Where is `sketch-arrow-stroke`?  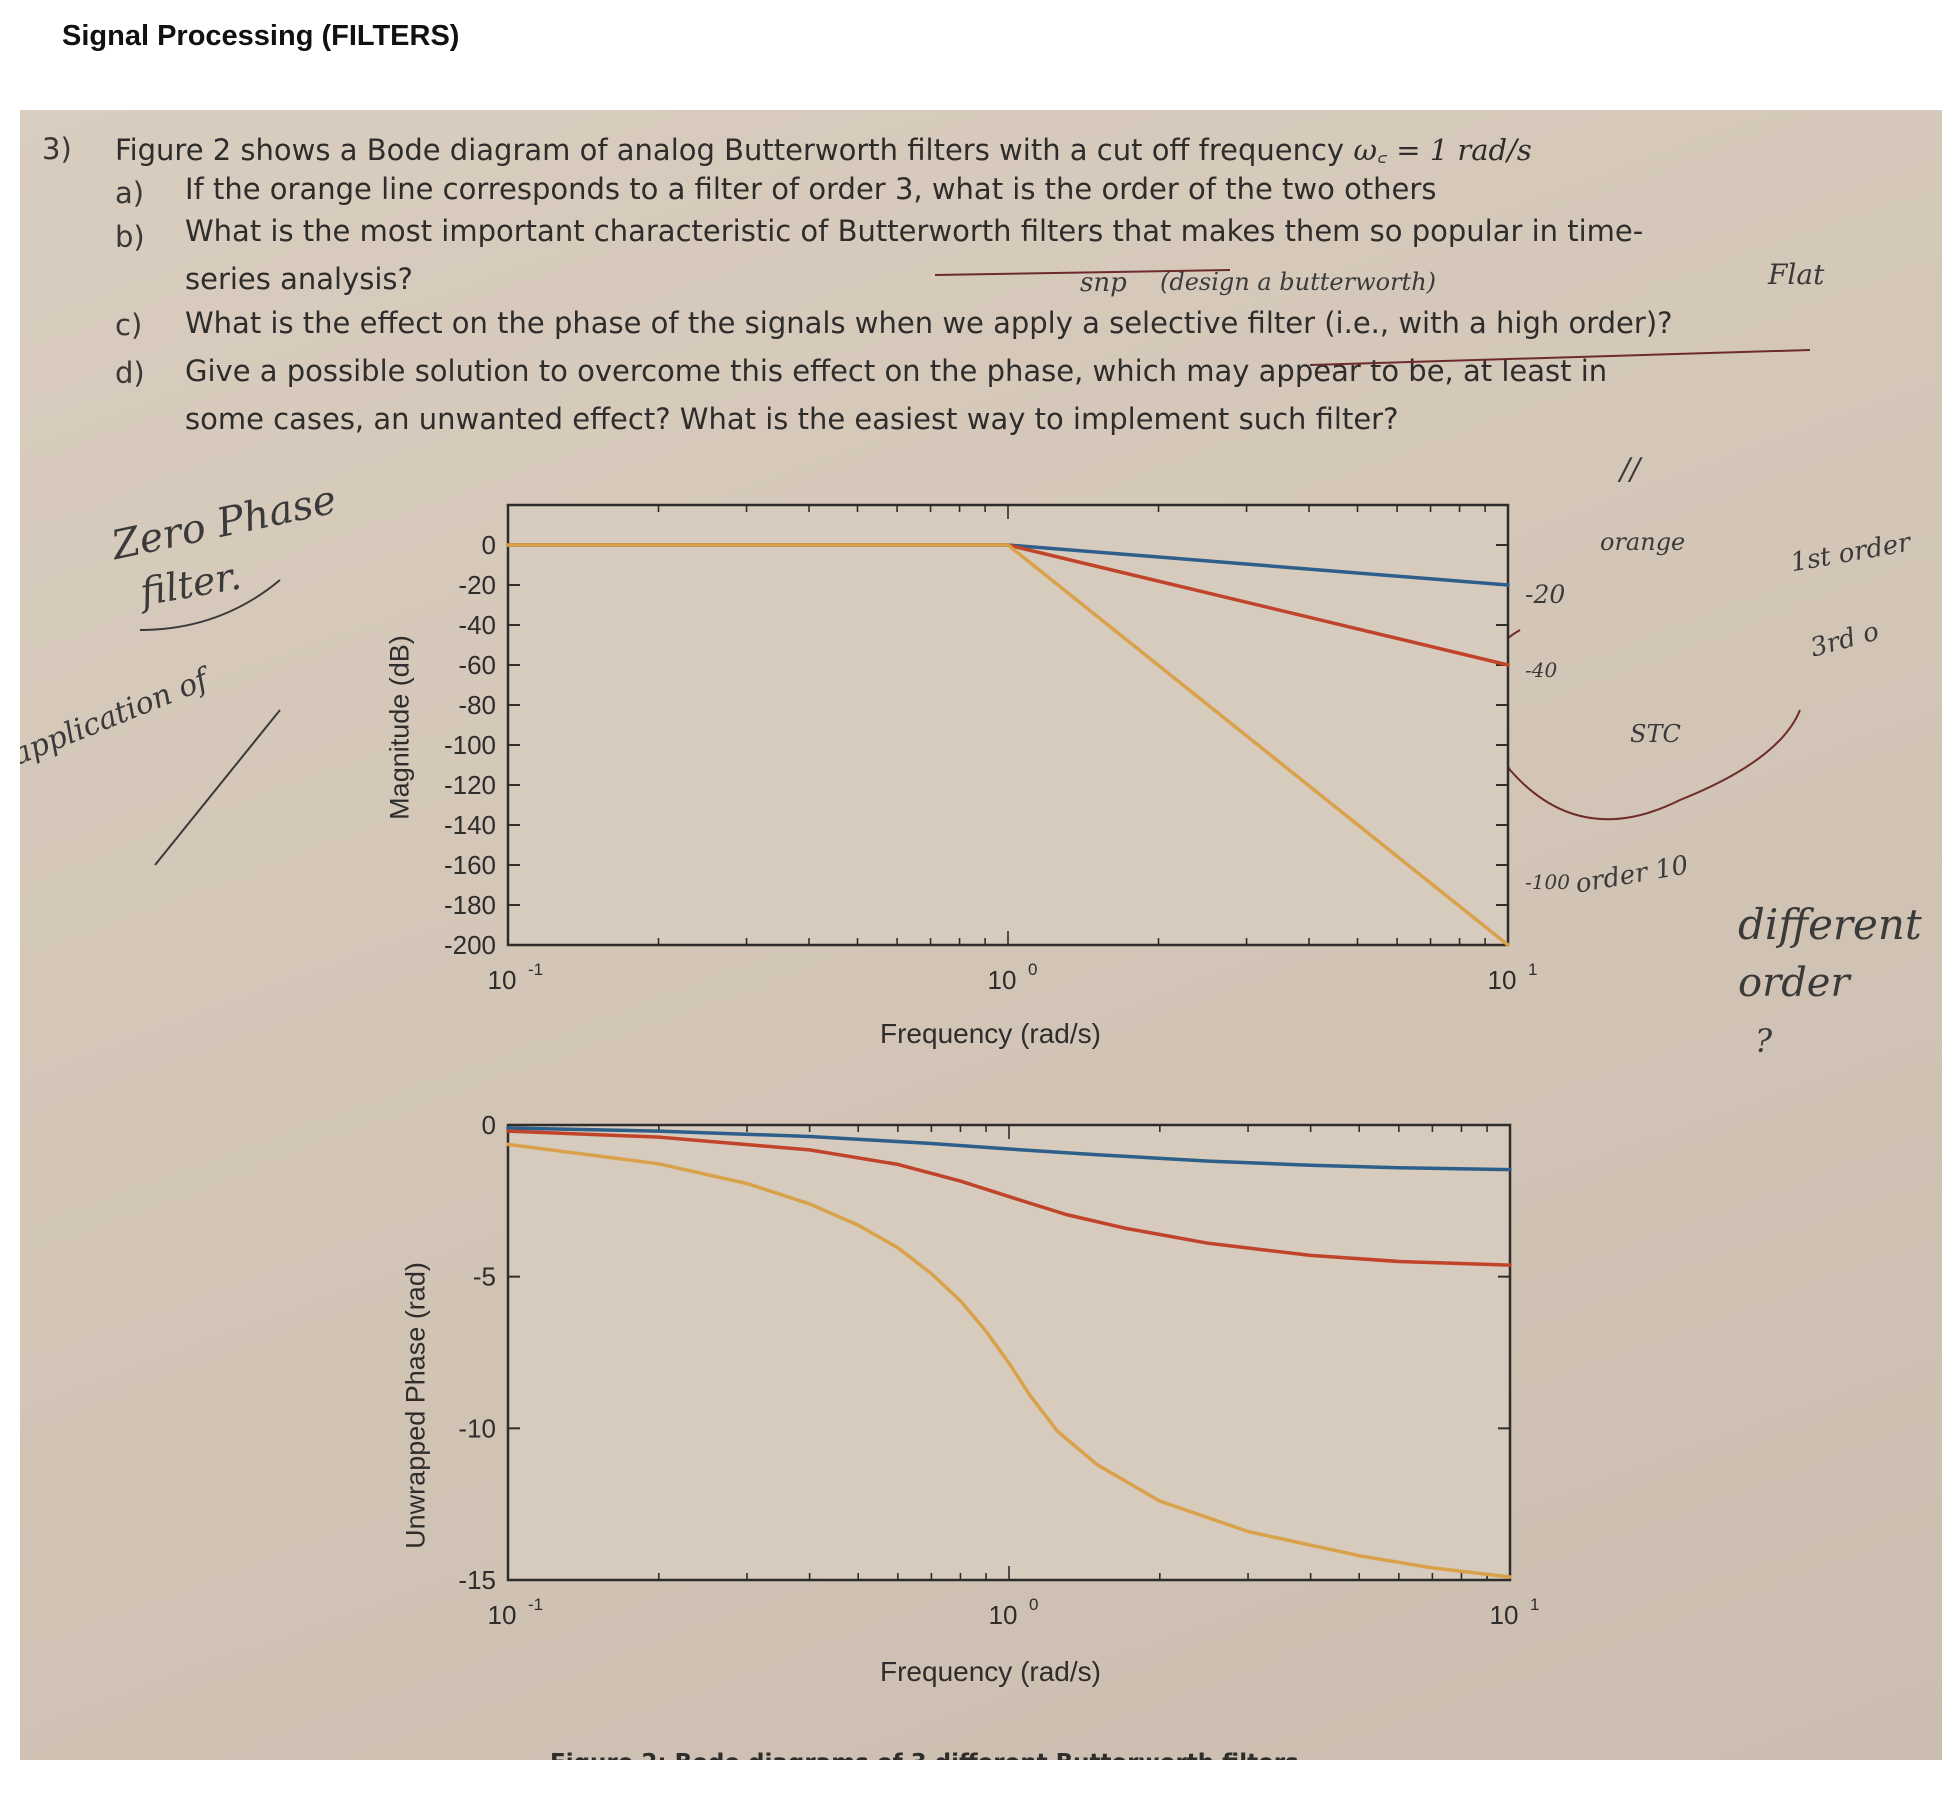 sketch-arrow-stroke is located at coordinates (217, 787).